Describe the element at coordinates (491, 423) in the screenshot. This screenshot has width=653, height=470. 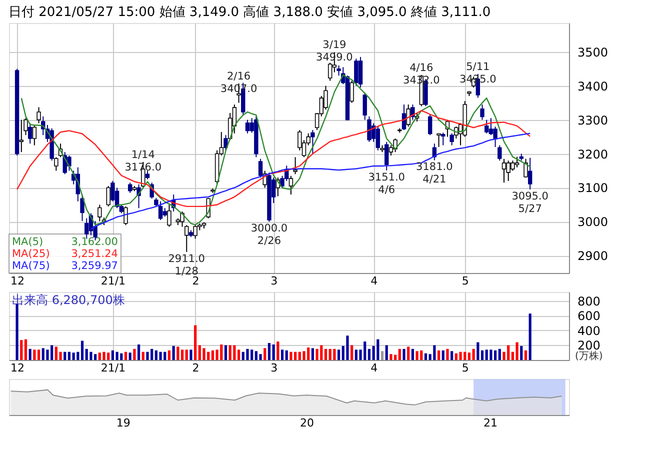
I see `x-tick-label: 21` at that location.